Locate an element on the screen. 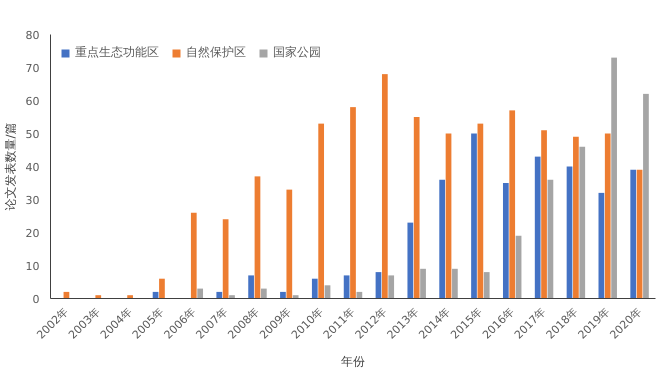 The image size is (669, 371). x-axis-title: 年份 is located at coordinates (353, 361).